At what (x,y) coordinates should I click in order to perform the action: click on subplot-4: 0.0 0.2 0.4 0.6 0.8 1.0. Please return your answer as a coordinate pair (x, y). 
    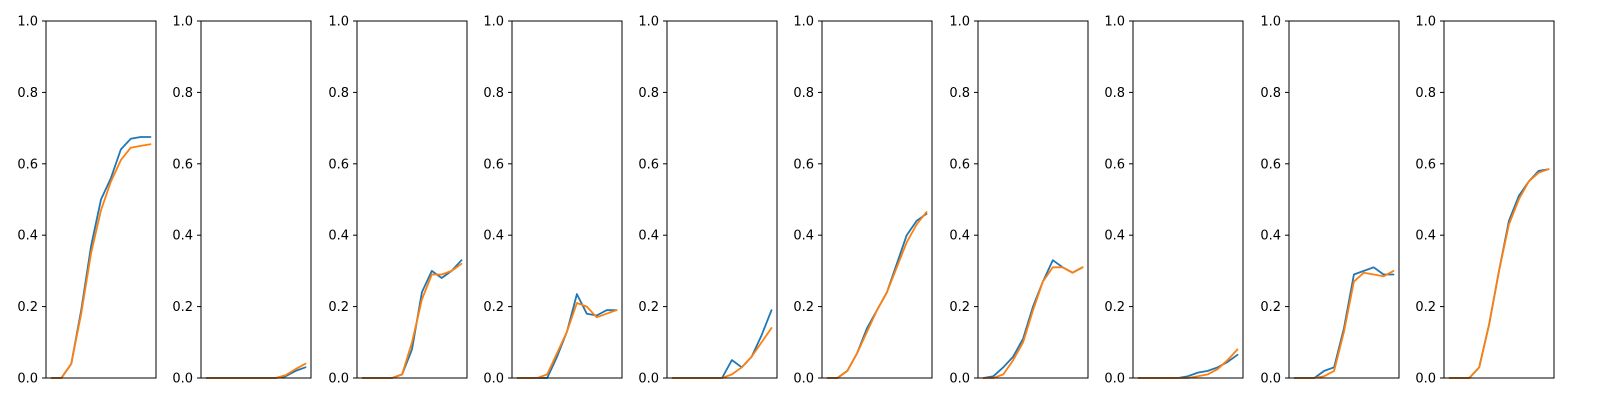
    Looking at the image, I should click on (553, 201).